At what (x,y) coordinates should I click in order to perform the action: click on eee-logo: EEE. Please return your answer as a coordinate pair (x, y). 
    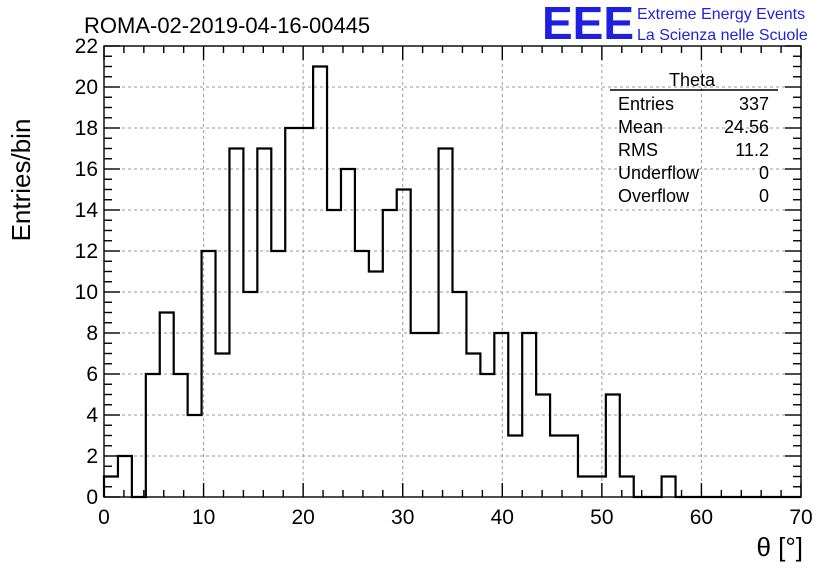
    Looking at the image, I should click on (588, 24).